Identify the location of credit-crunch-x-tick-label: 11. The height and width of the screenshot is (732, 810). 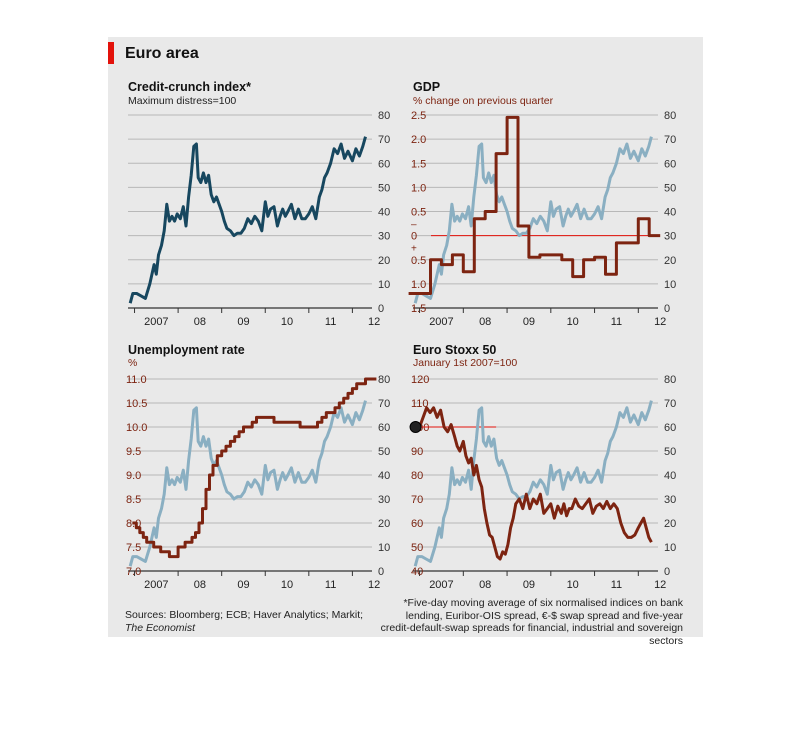
(330, 322).